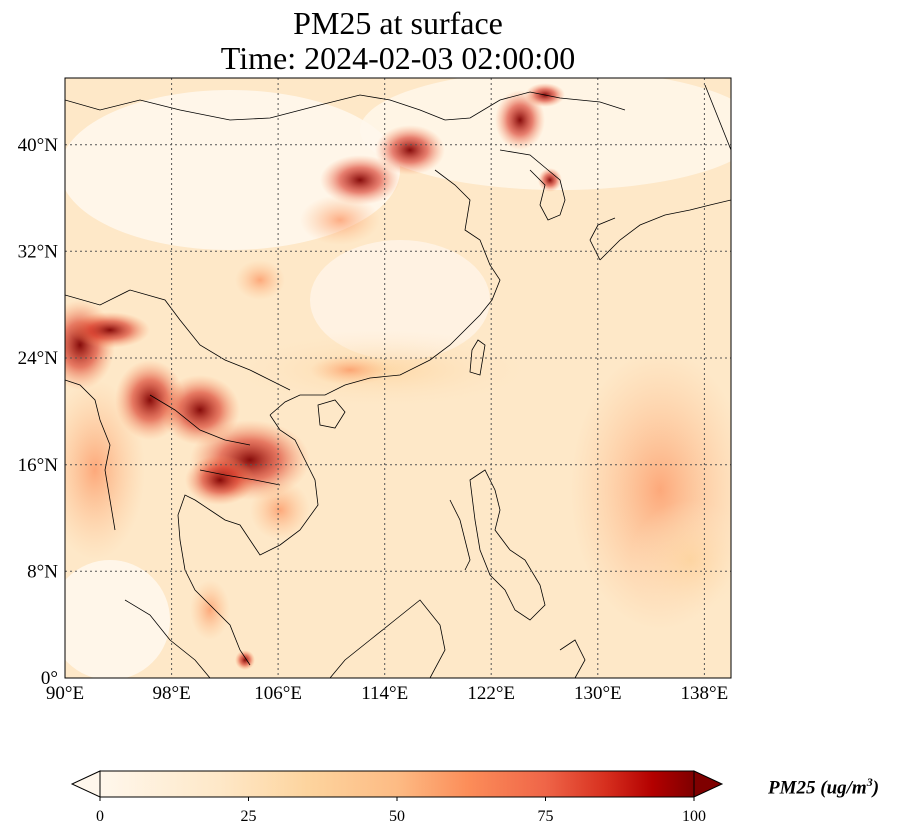 This screenshot has height=836, width=905. I want to click on x-tick: 106°E, so click(278, 693).